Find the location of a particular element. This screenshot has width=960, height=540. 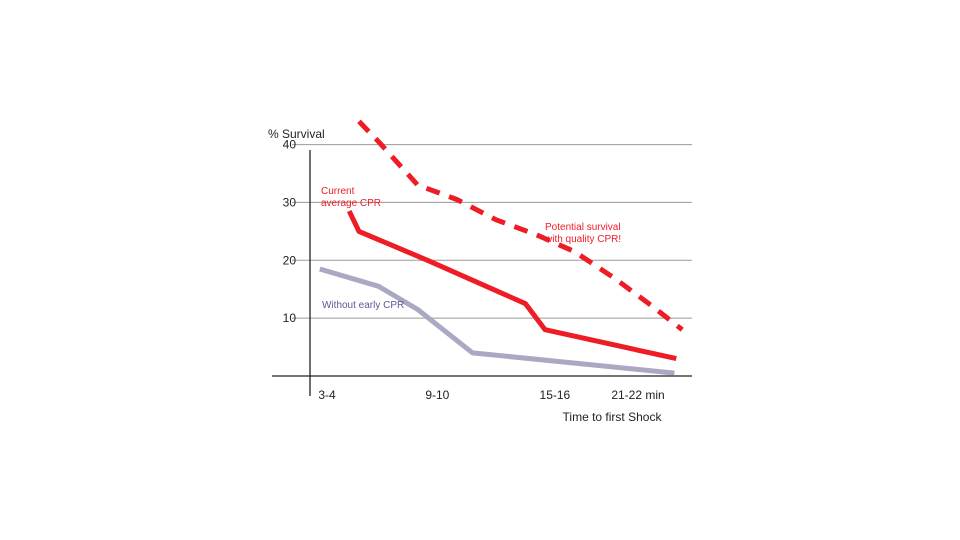

series-label-current-average-cpr: Current is located at coordinates (338, 191).